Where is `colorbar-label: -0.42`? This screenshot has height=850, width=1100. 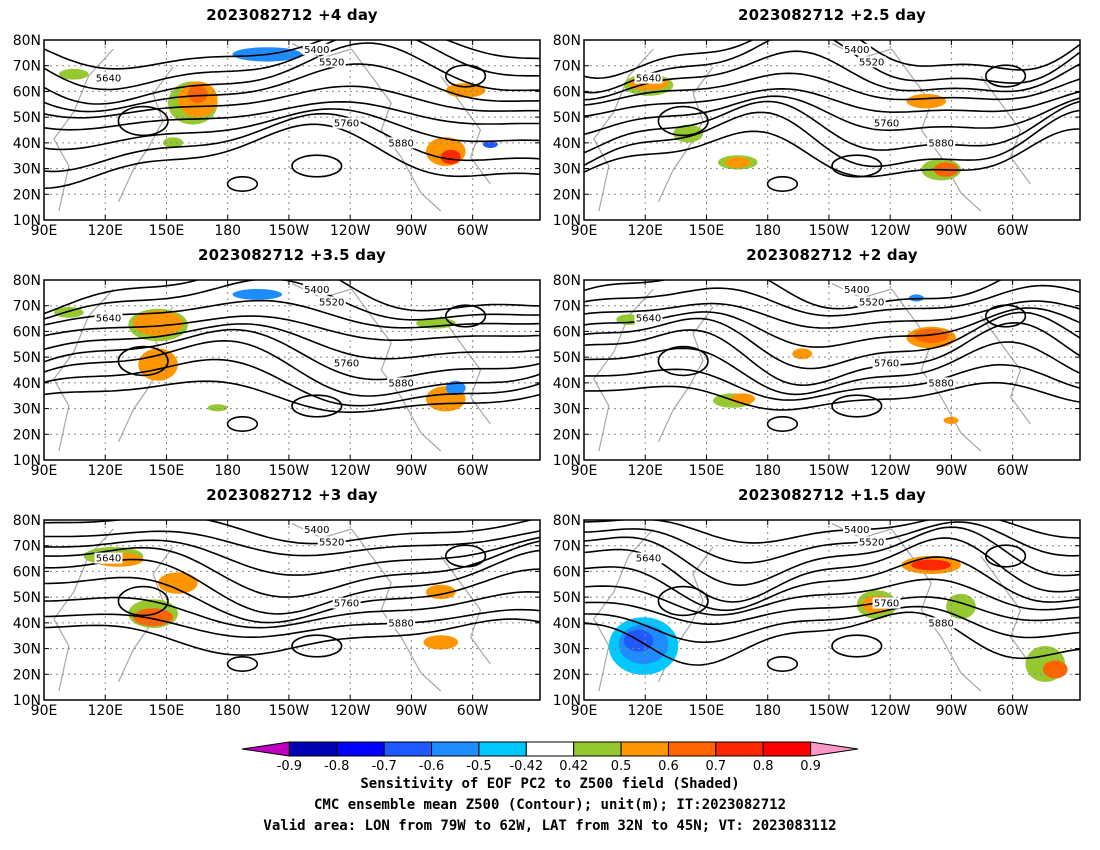 colorbar-label: -0.42 is located at coordinates (526, 766).